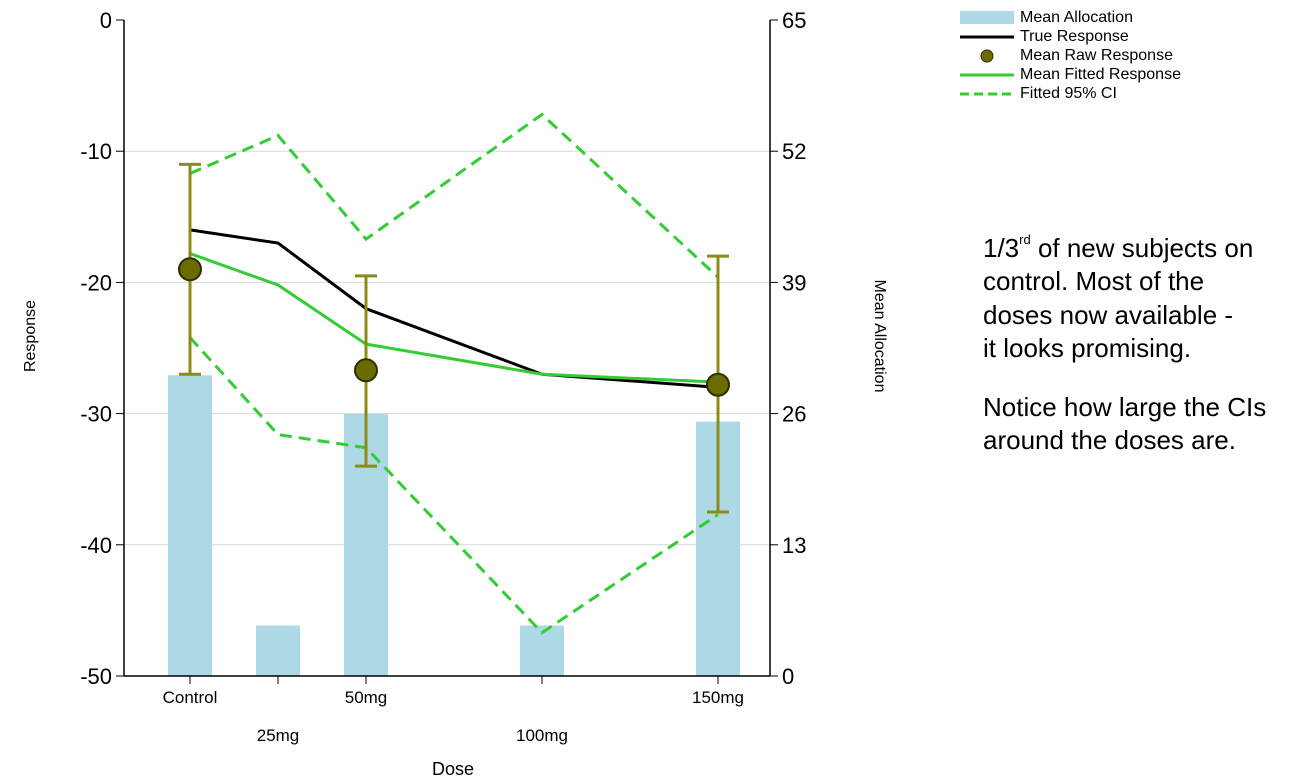  Describe the element at coordinates (454, 195) in the screenshot. I see `ci-upper-line` at that location.